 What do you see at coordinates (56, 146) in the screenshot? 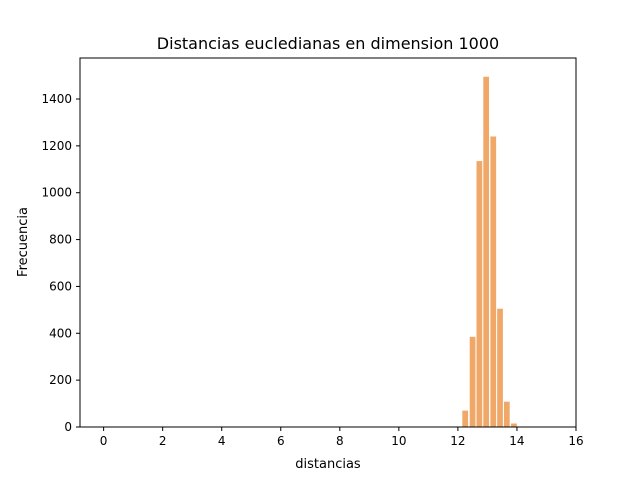
I see `y-tick-label-6: 1200` at bounding box center [56, 146].